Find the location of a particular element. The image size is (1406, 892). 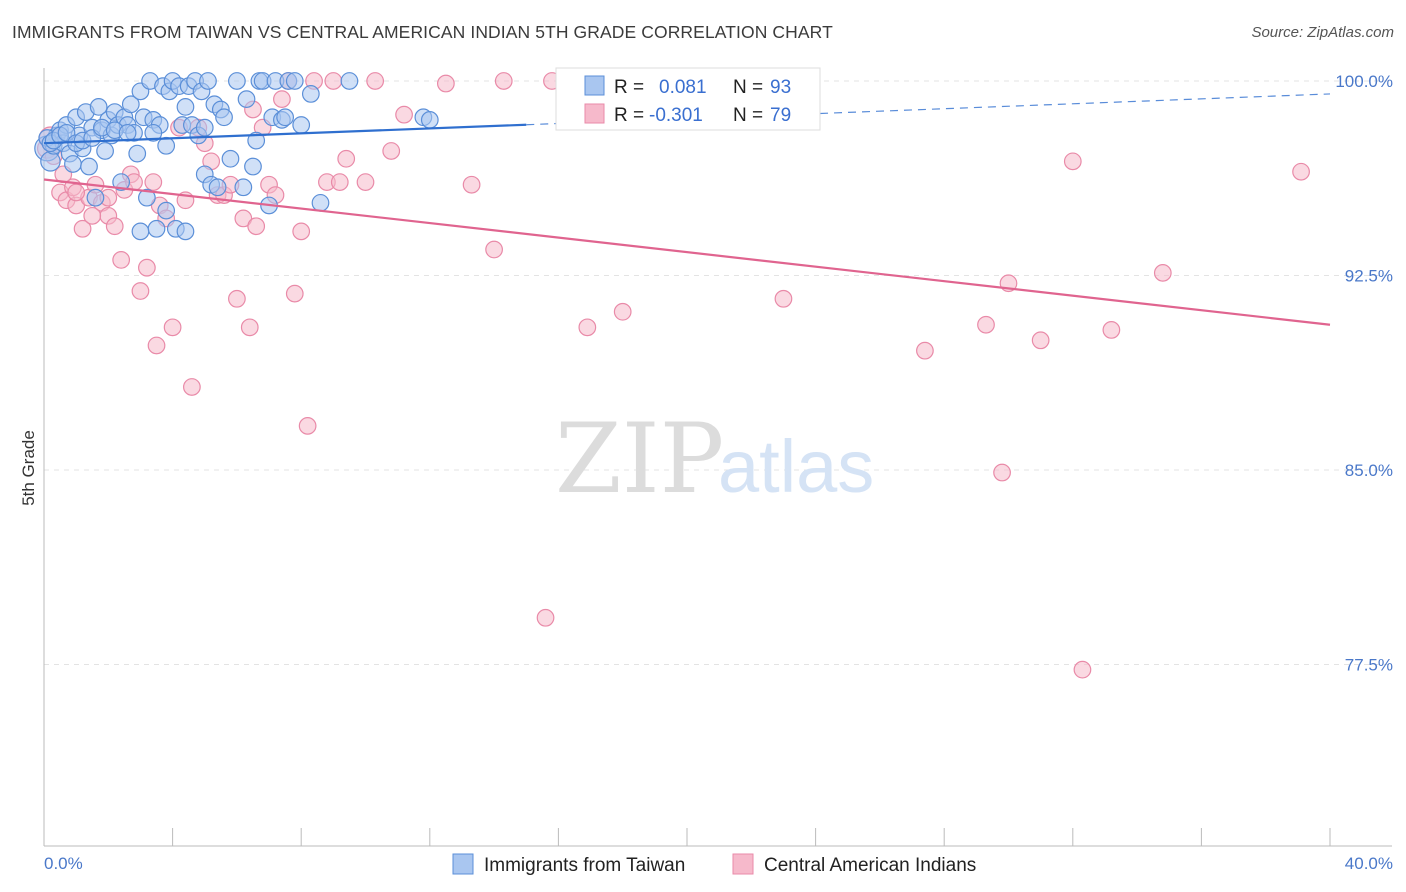

legend: R = 0.081 N = 93 R = -0.301 N = 79 is located at coordinates (688, 99).